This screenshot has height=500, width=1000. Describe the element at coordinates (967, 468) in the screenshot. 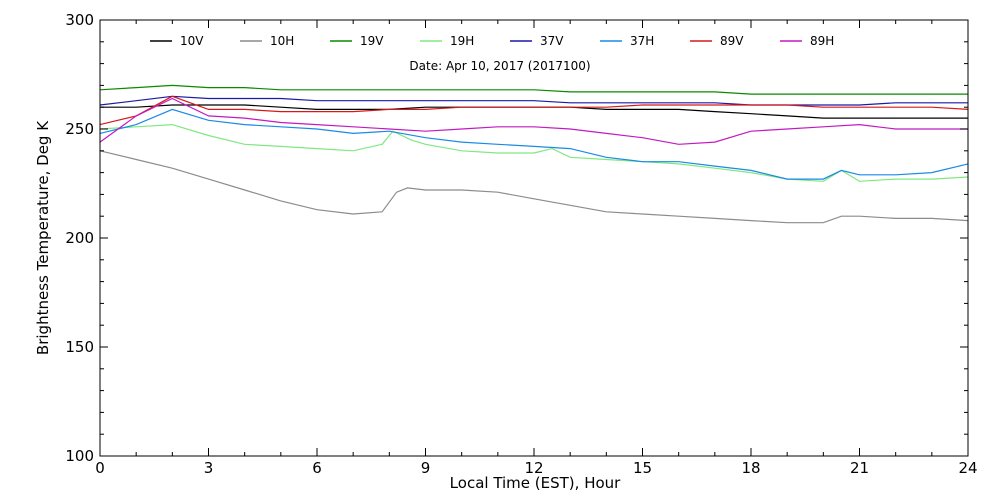

I see `x-tick-label-24: 24` at that location.